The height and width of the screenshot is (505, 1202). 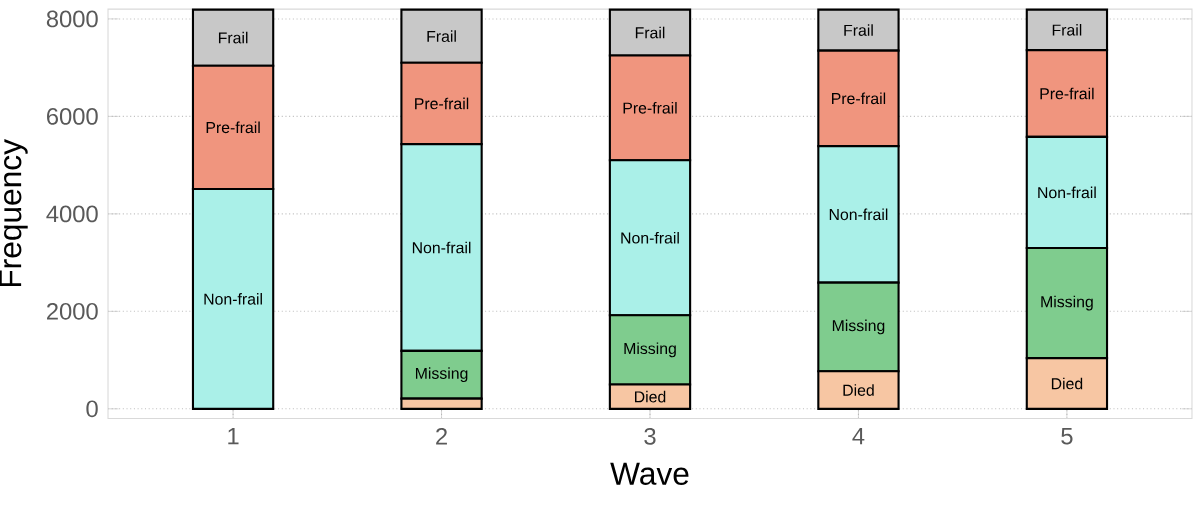 What do you see at coordinates (1067, 436) in the screenshot?
I see `x-tick-label: 5` at bounding box center [1067, 436].